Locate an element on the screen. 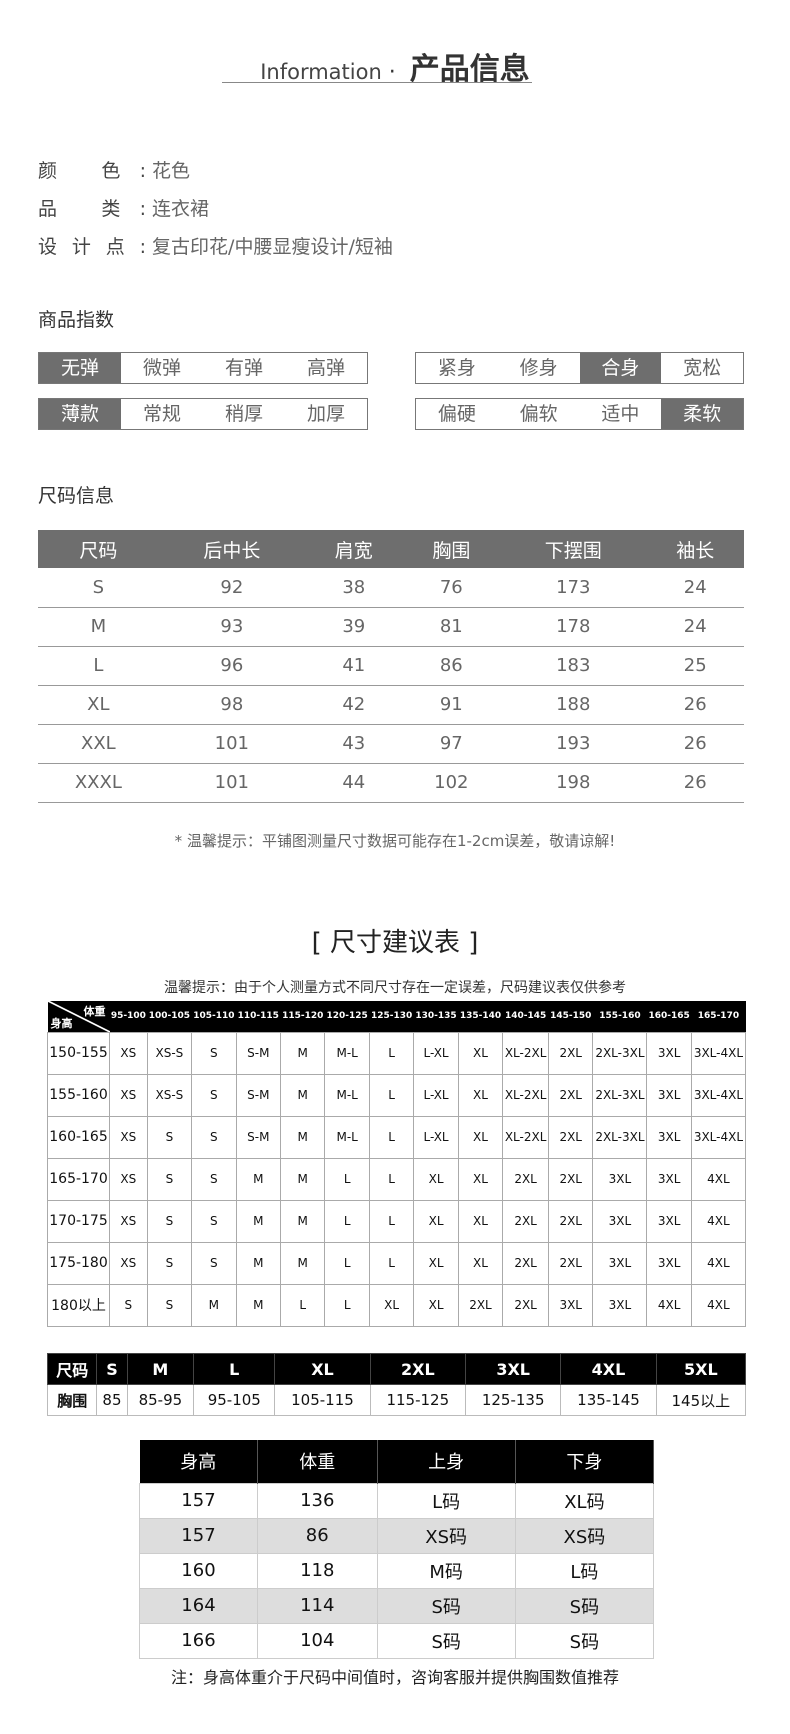 The image size is (790, 1734). attr-value: 复古印花/中腰显瘦设计/短袖 is located at coordinates (272, 247).